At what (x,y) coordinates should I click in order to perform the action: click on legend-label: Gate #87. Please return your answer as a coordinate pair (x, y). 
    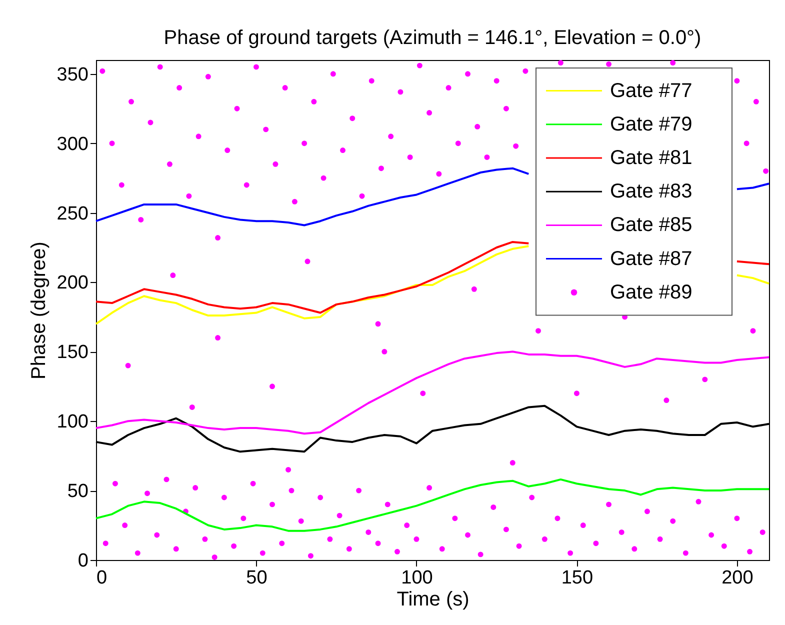
    Looking at the image, I should click on (651, 259).